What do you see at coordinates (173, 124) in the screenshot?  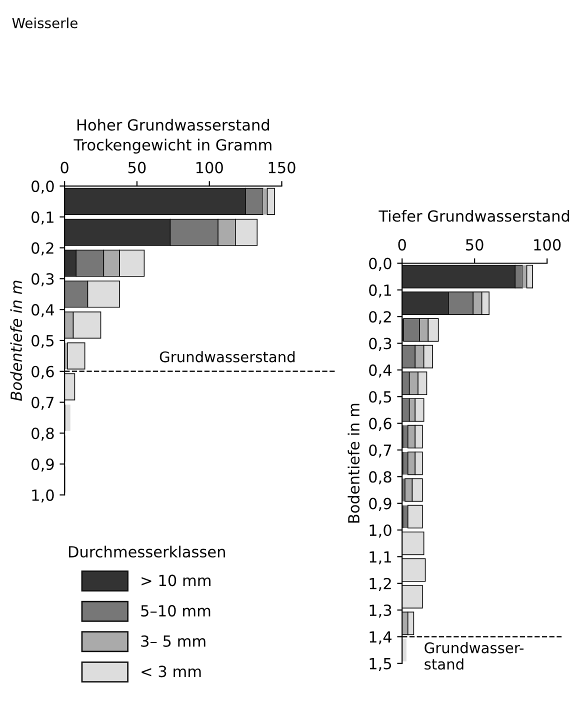 I see `chart-title: Hoher Grundwasserstand` at bounding box center [173, 124].